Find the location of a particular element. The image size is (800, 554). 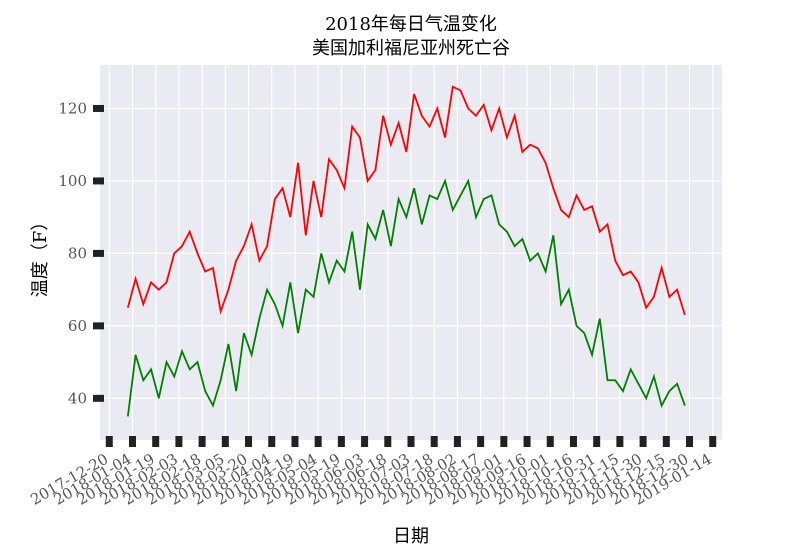

x-axis-label: 日期 is located at coordinates (411, 536).